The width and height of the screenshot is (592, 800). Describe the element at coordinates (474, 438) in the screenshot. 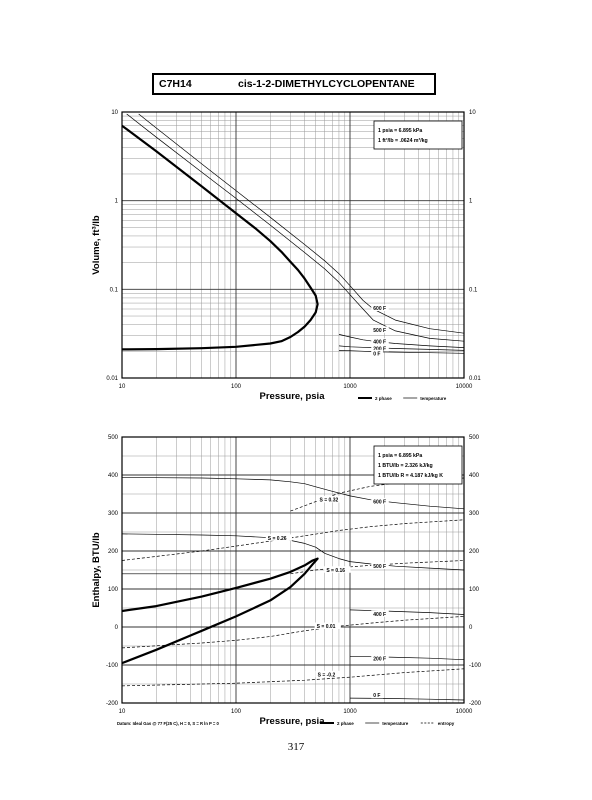

I see `y-tick-label-right: 500` at that location.